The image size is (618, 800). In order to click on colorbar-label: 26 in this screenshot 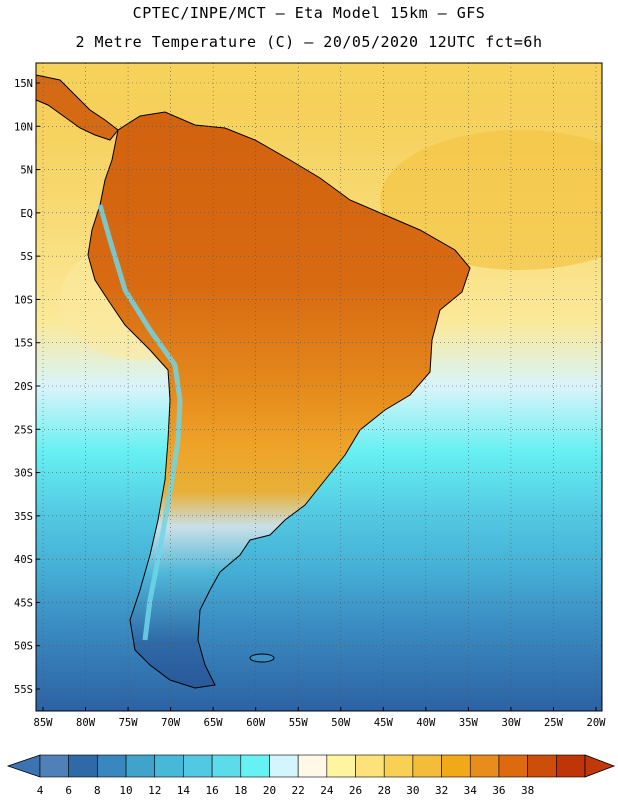, I will do `click(355, 790)`.